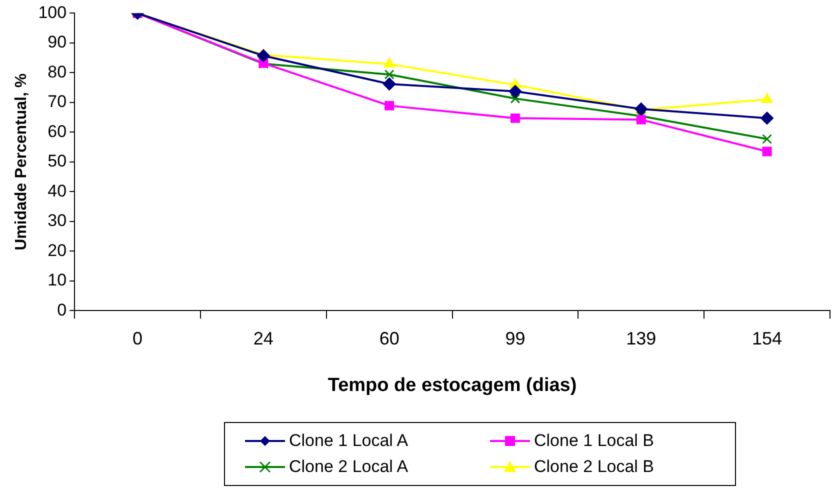 This screenshot has width=840, height=502. I want to click on y-tick-label: 90, so click(57, 42).